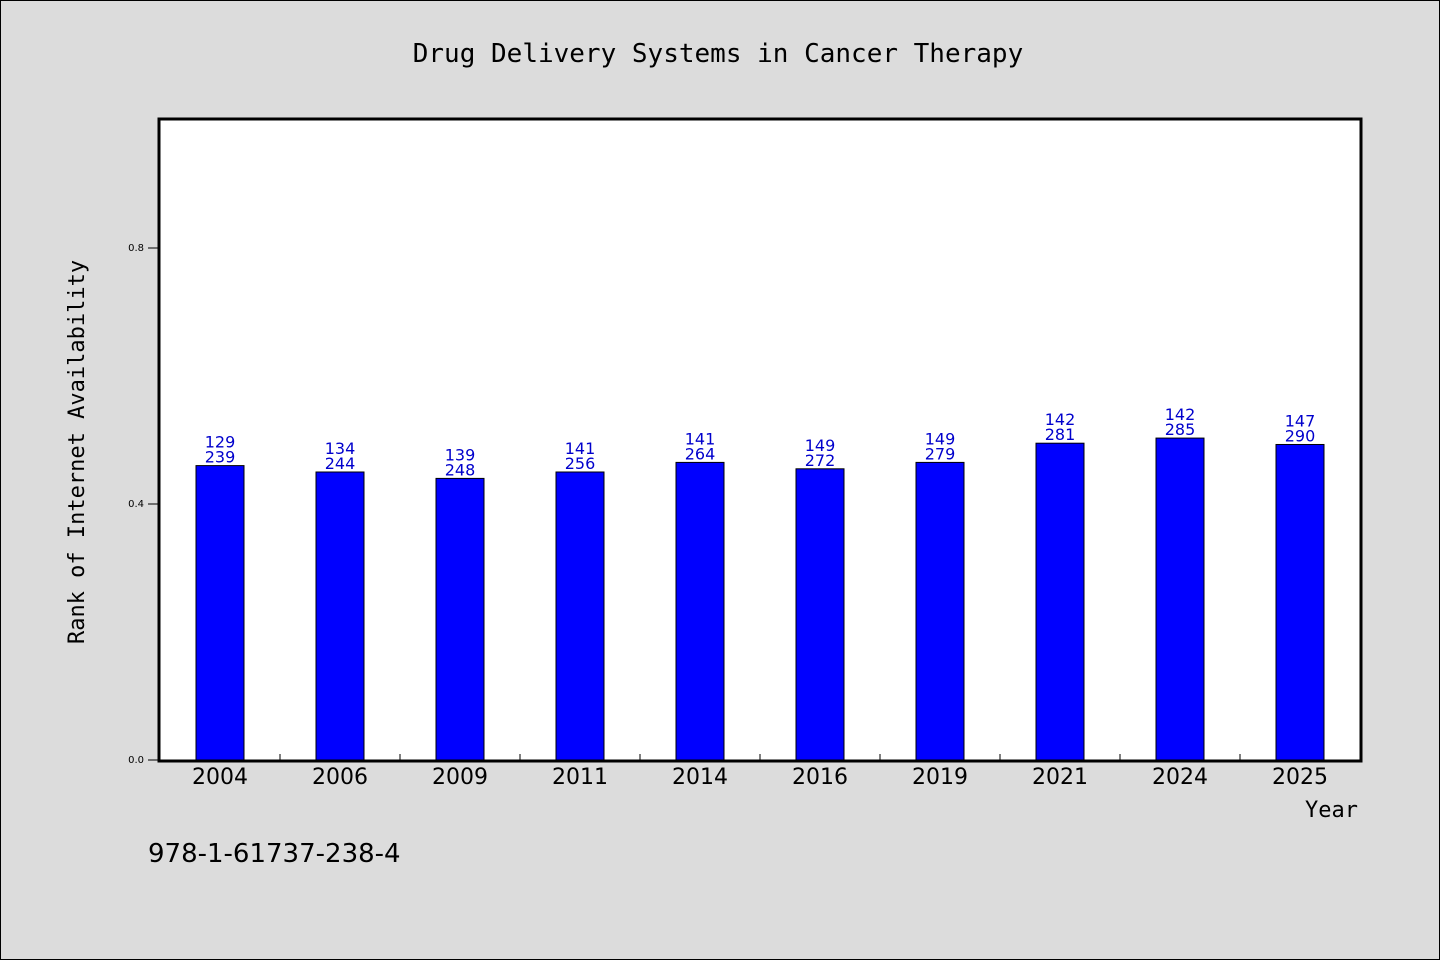 The height and width of the screenshot is (960, 1440). What do you see at coordinates (460, 469) in the screenshot?
I see `data-label-bottom: 248` at bounding box center [460, 469].